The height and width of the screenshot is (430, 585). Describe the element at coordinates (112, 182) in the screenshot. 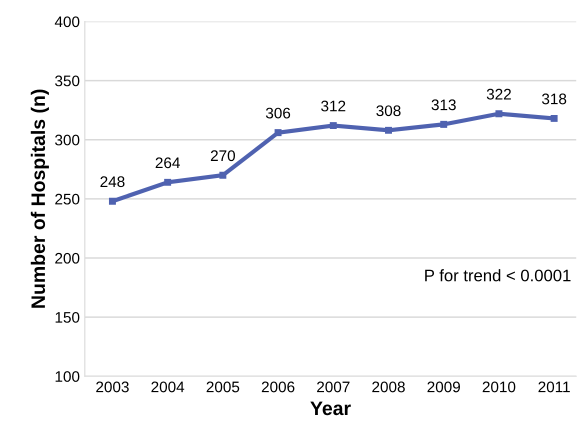

I see `data-label: 248` at that location.